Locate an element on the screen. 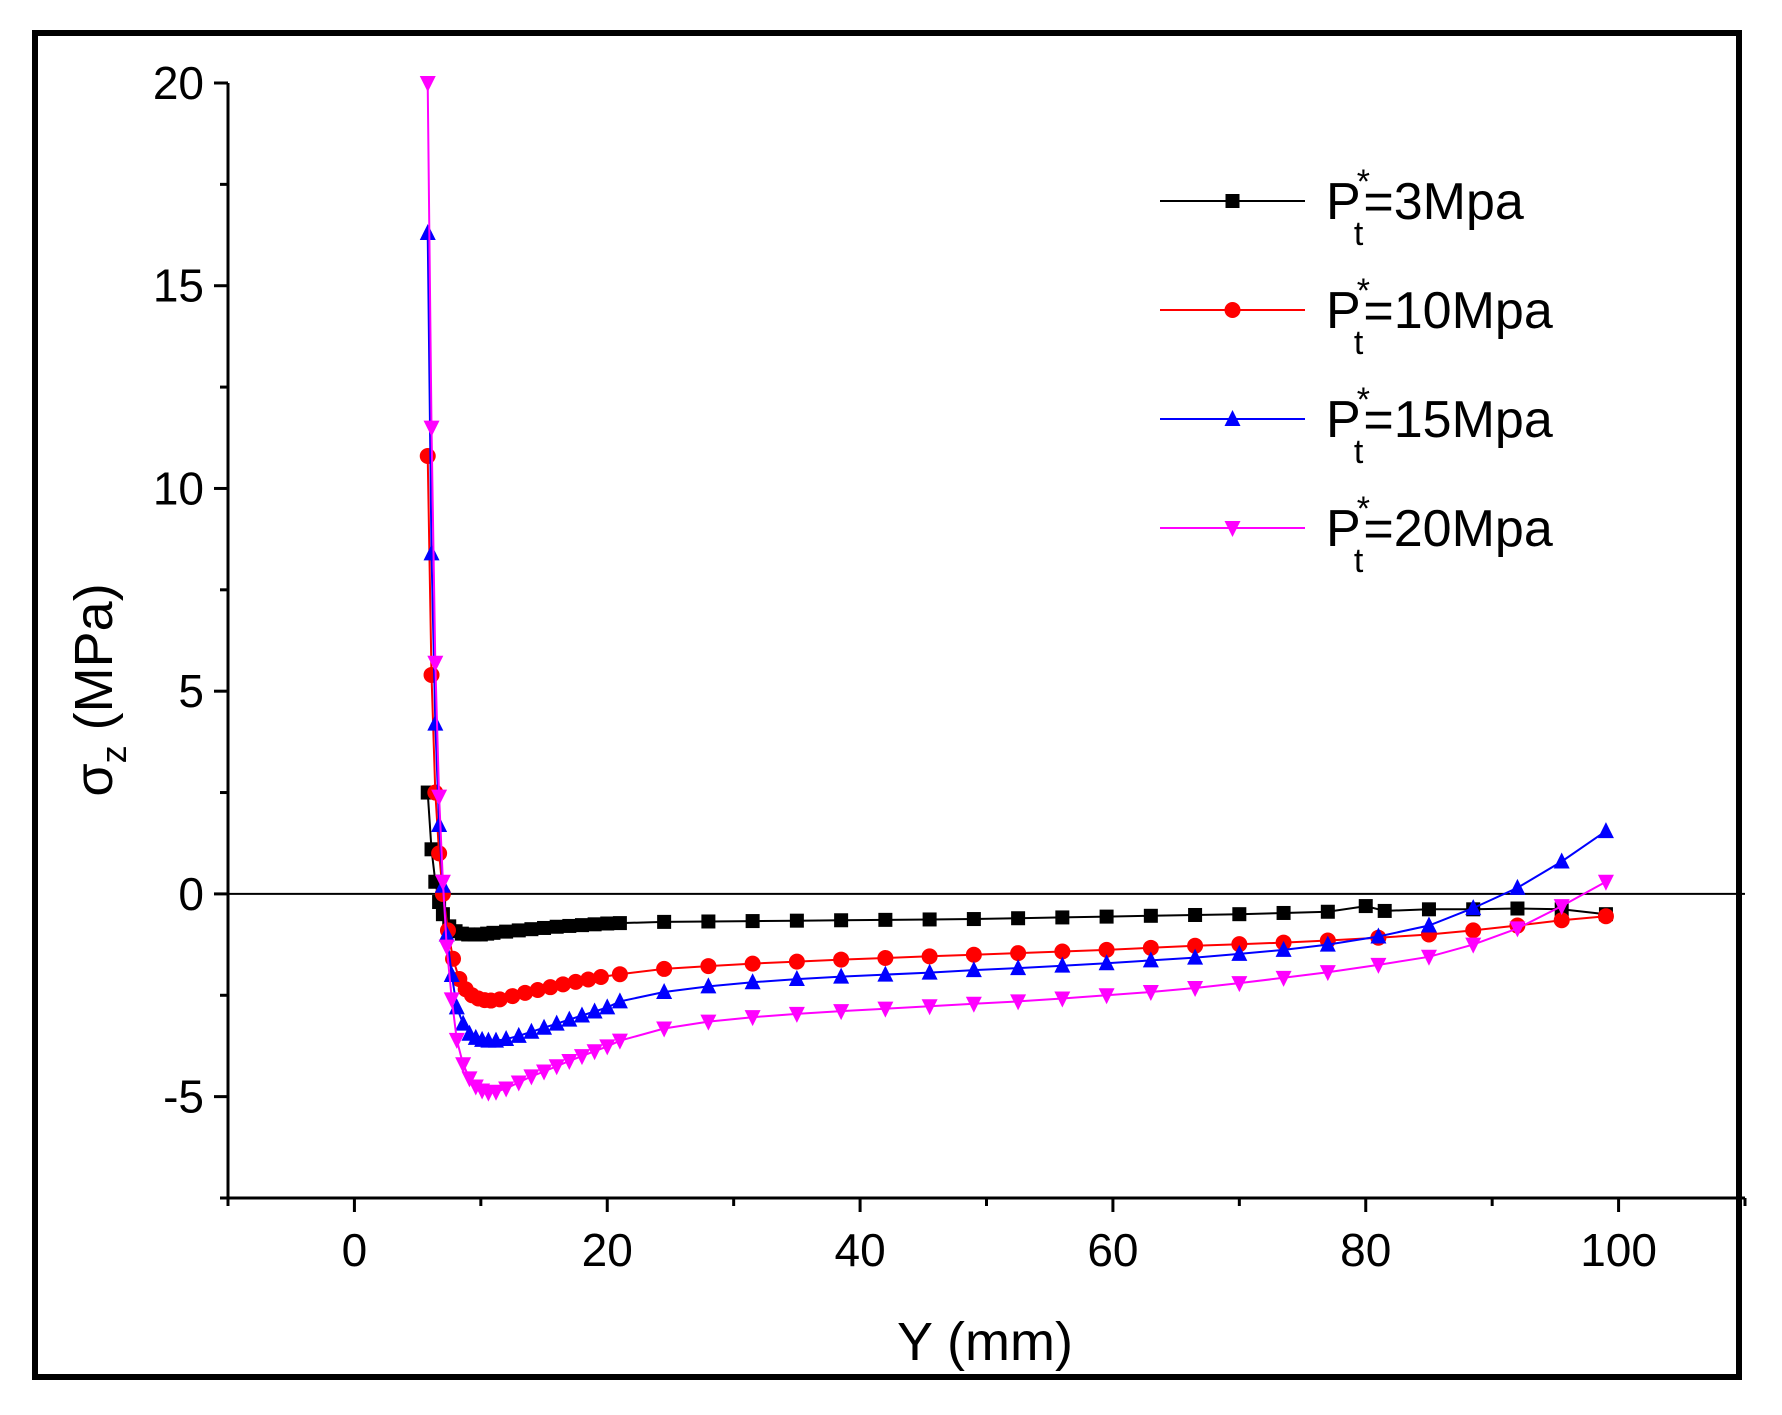  y-axis-title: σz (MPa) is located at coordinates (99, 689).